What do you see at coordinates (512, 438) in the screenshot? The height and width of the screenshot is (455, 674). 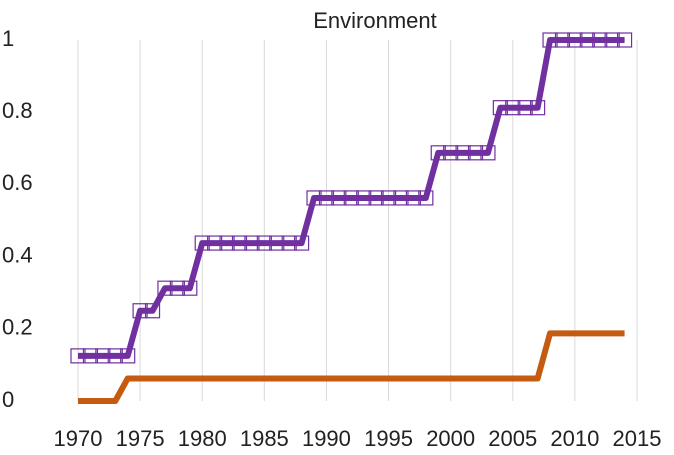 I see `x-tick-label: 2005` at bounding box center [512, 438].